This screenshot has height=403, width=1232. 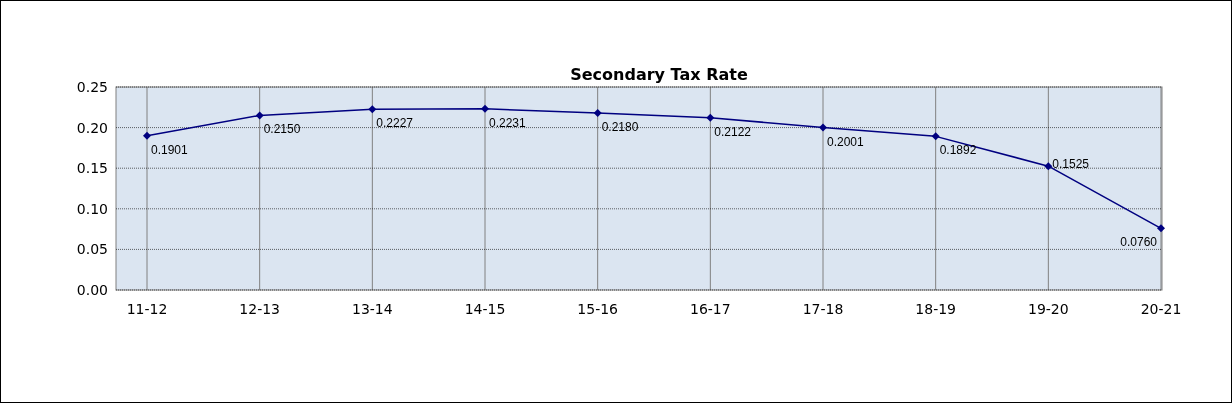 I want to click on x-tick-label: 18-19, so click(x=936, y=309).